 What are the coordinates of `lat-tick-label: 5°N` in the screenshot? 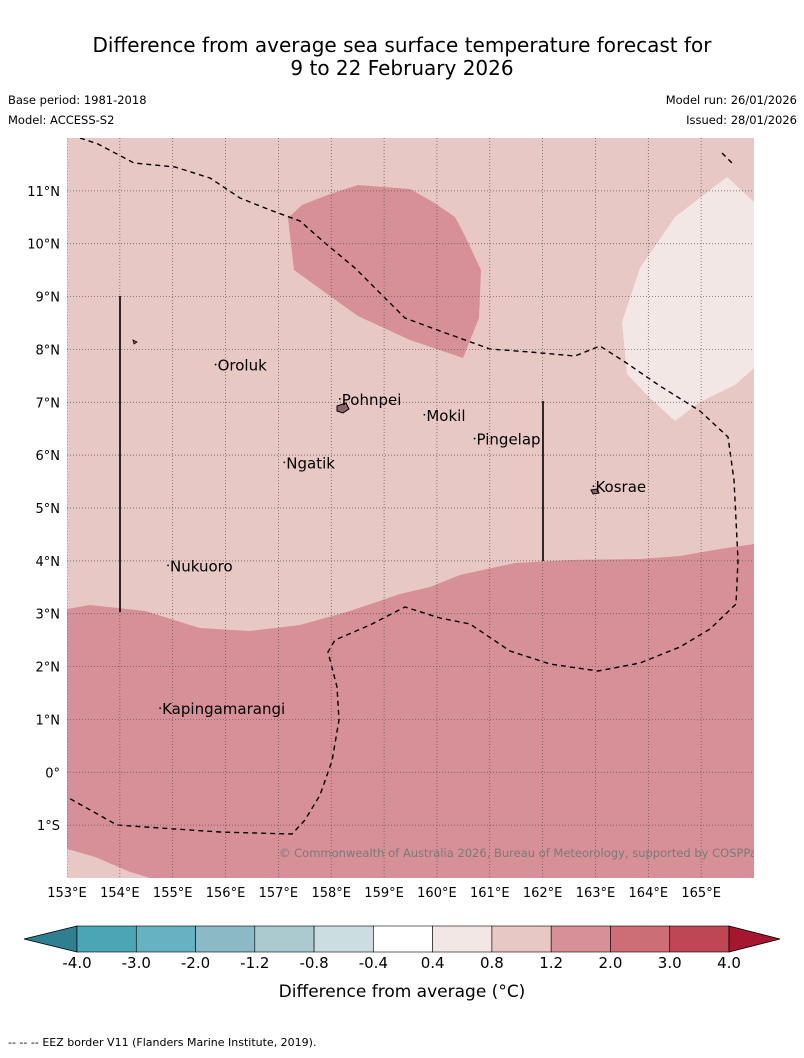 It's located at (48, 509).